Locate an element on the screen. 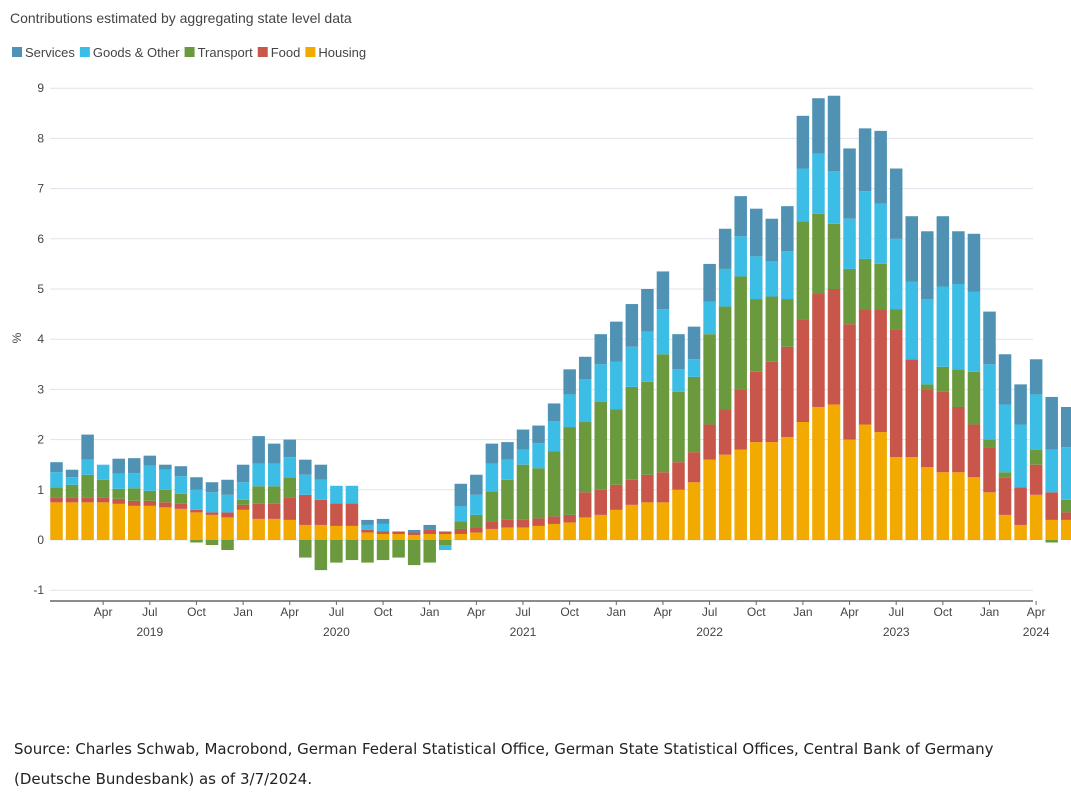 Image resolution: width=1071 pixels, height=794 pixels. legend-item: Food is located at coordinates (278, 52).